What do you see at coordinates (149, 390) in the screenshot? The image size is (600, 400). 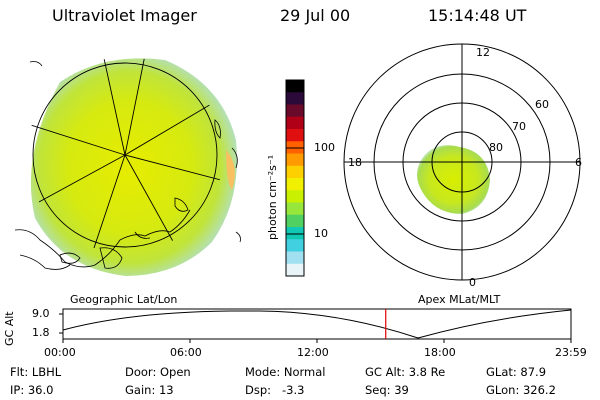 I see `status-gain: Gain: 13` at bounding box center [149, 390].